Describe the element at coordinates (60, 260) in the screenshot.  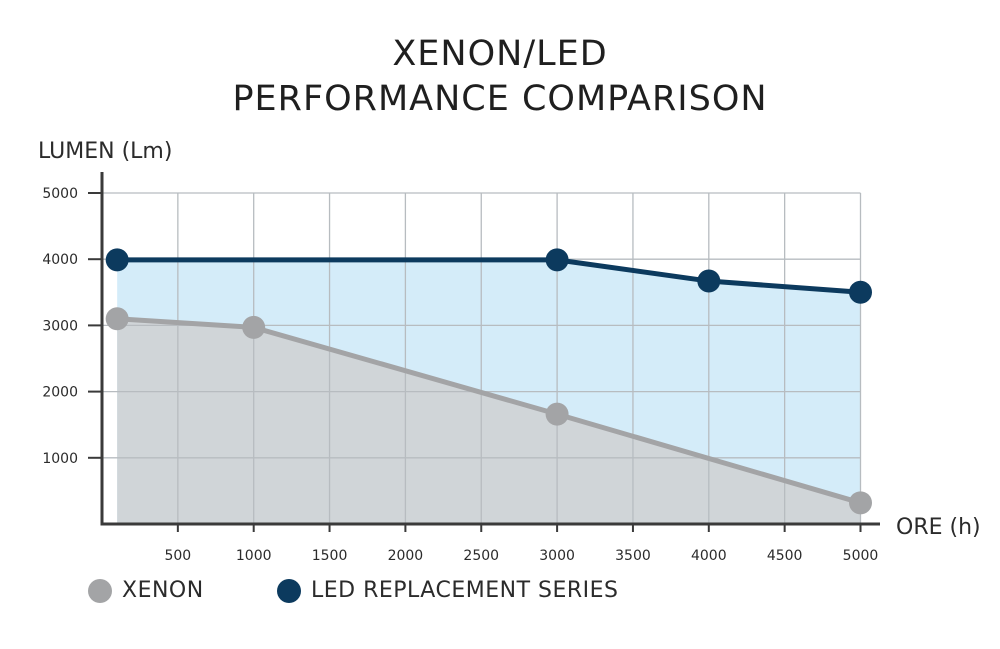
I see `y-tick-label-3: 4000` at that location.